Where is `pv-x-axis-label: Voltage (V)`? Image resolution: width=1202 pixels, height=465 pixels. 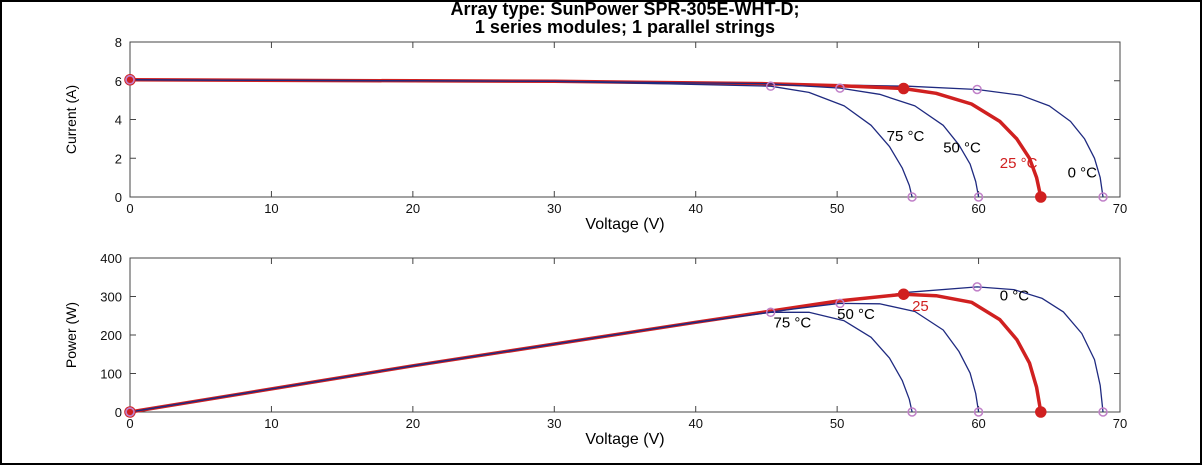 pv-x-axis-label: Voltage (V) is located at coordinates (624, 439).